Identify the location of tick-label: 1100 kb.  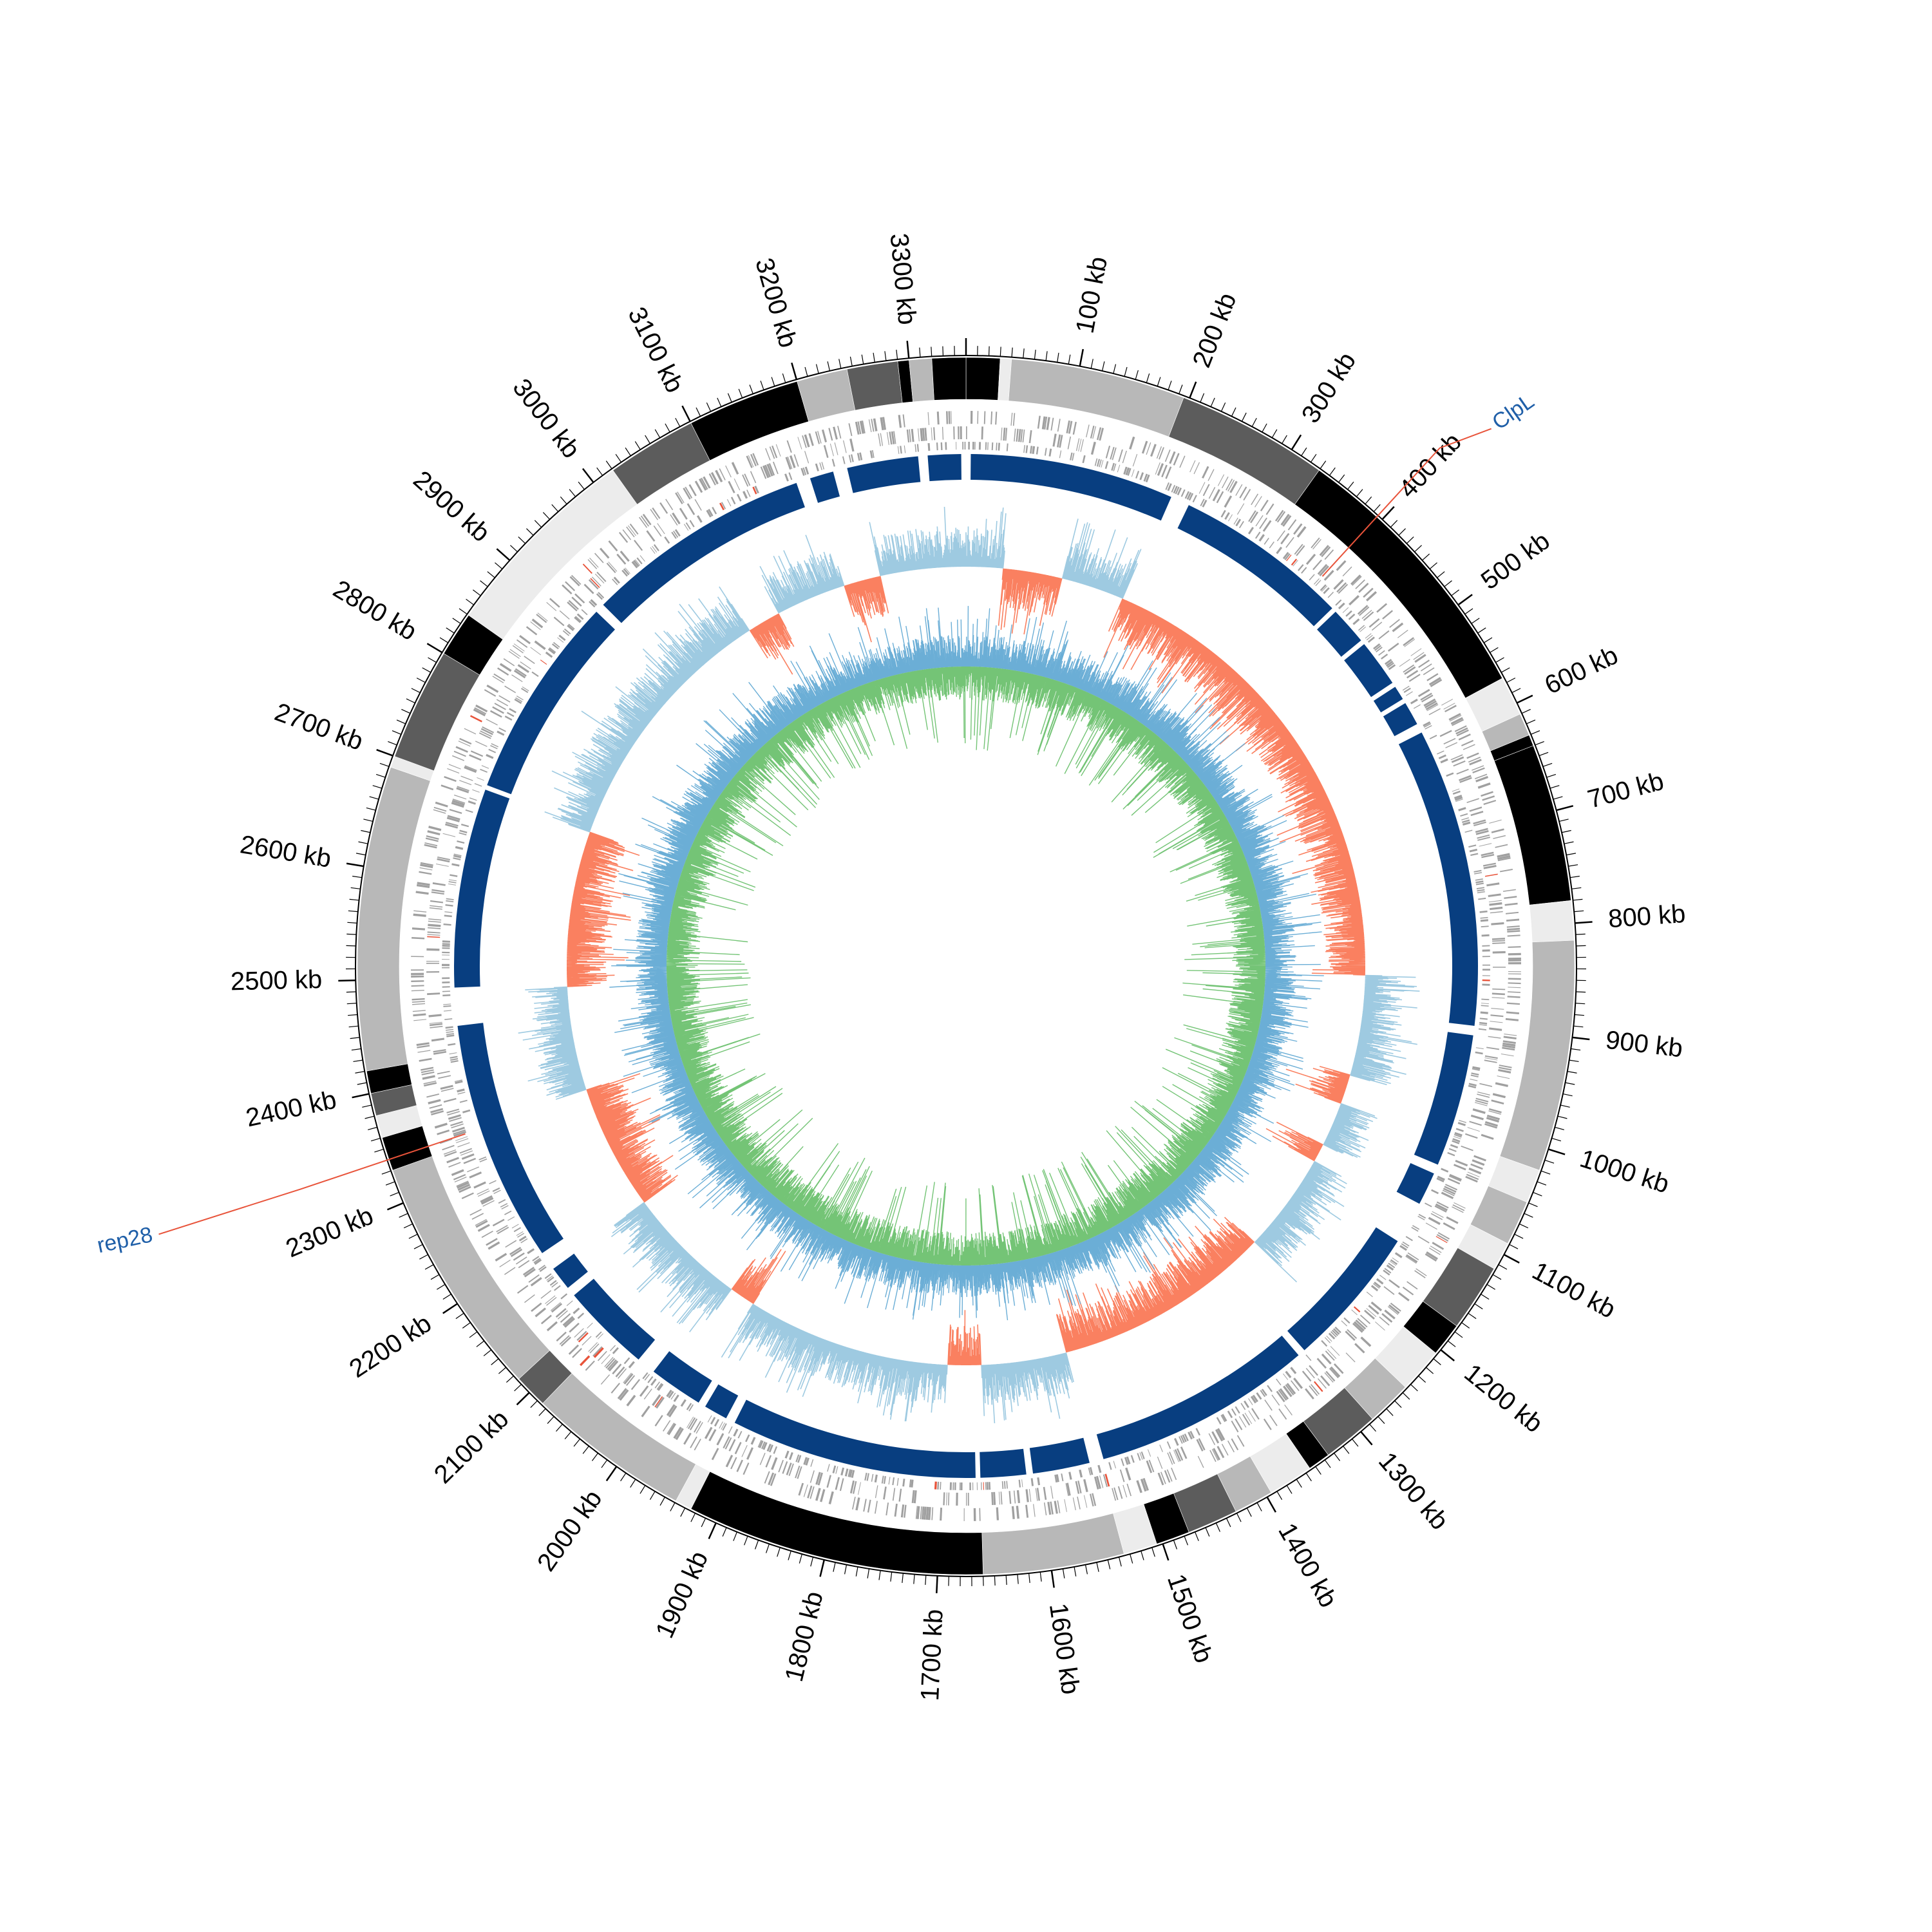
(1574, 1290).